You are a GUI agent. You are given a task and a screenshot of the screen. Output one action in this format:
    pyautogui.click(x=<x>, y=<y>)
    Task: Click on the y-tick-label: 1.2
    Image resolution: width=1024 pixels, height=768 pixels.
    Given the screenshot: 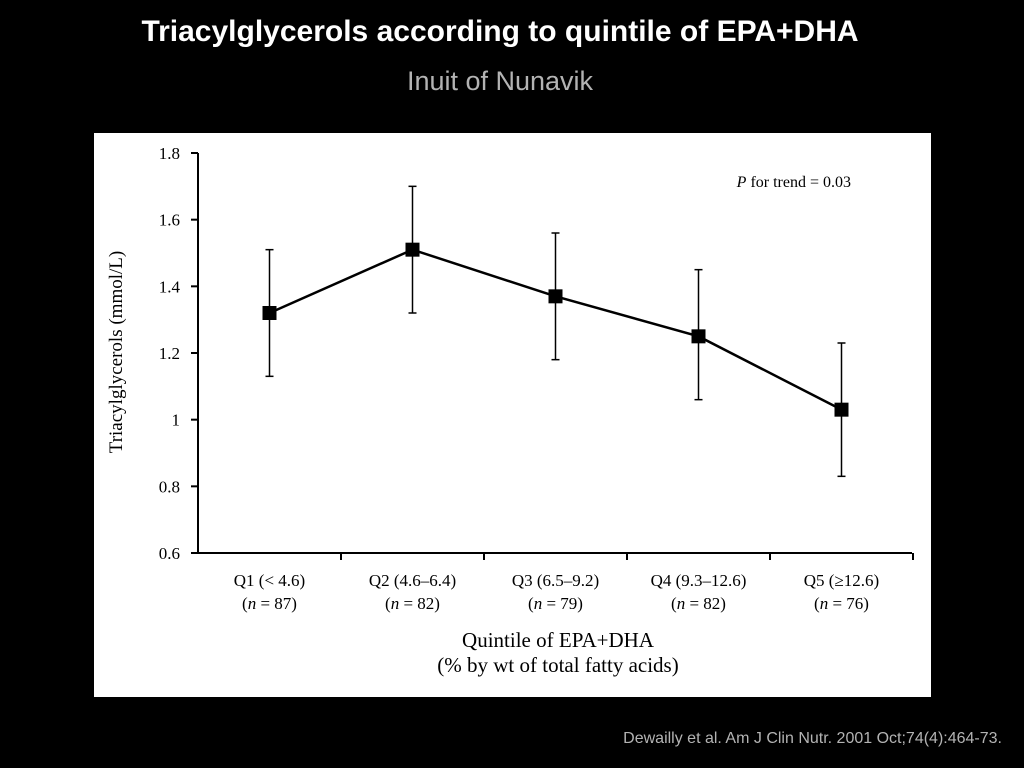 What is the action you would take?
    pyautogui.click(x=169, y=353)
    